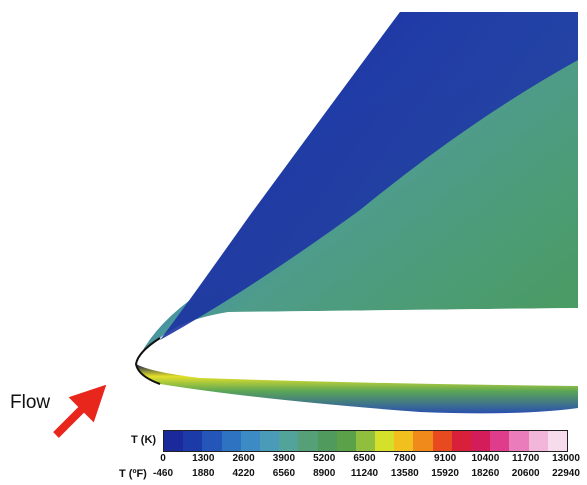 This screenshot has width=587, height=485. I want to click on legend-tick-label: 3900, so click(284, 458).